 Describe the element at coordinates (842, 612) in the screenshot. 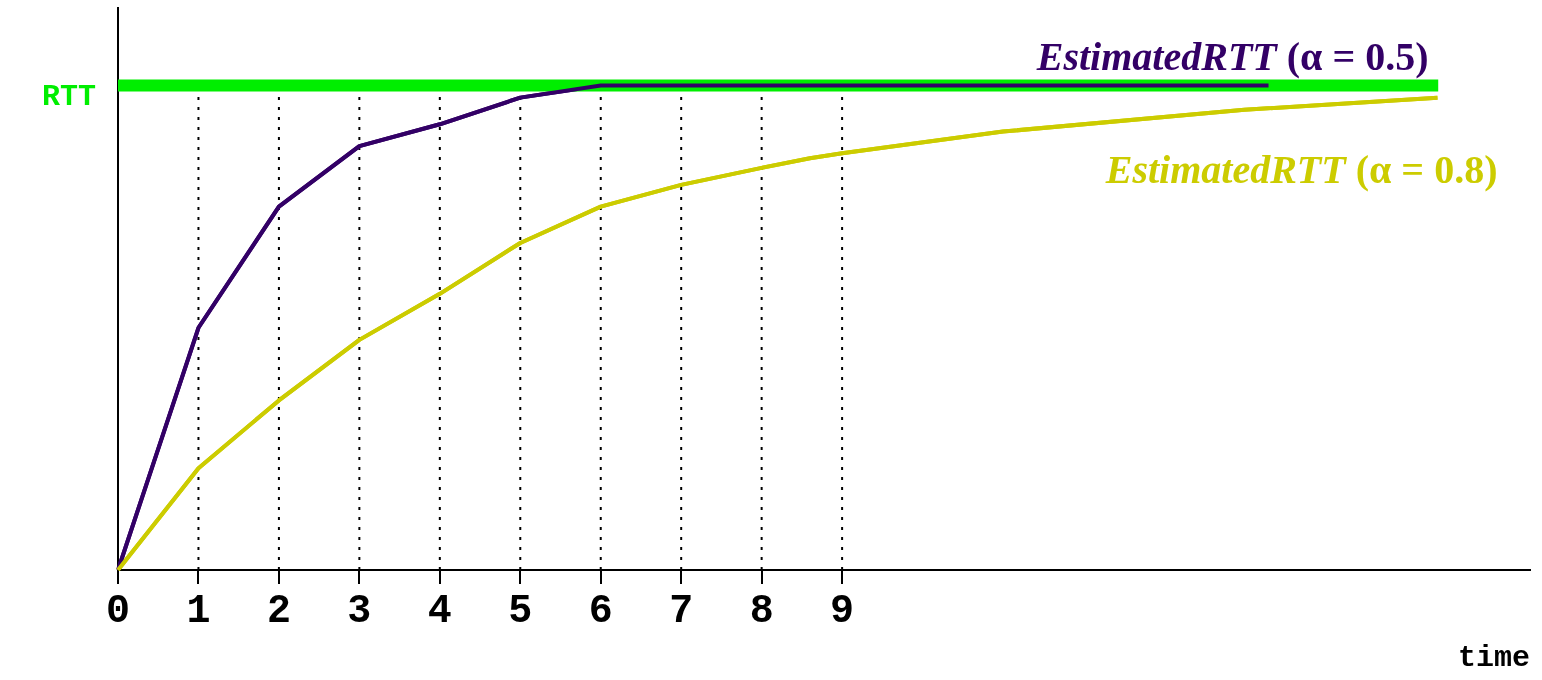

I see `x-tick-label: 9` at that location.